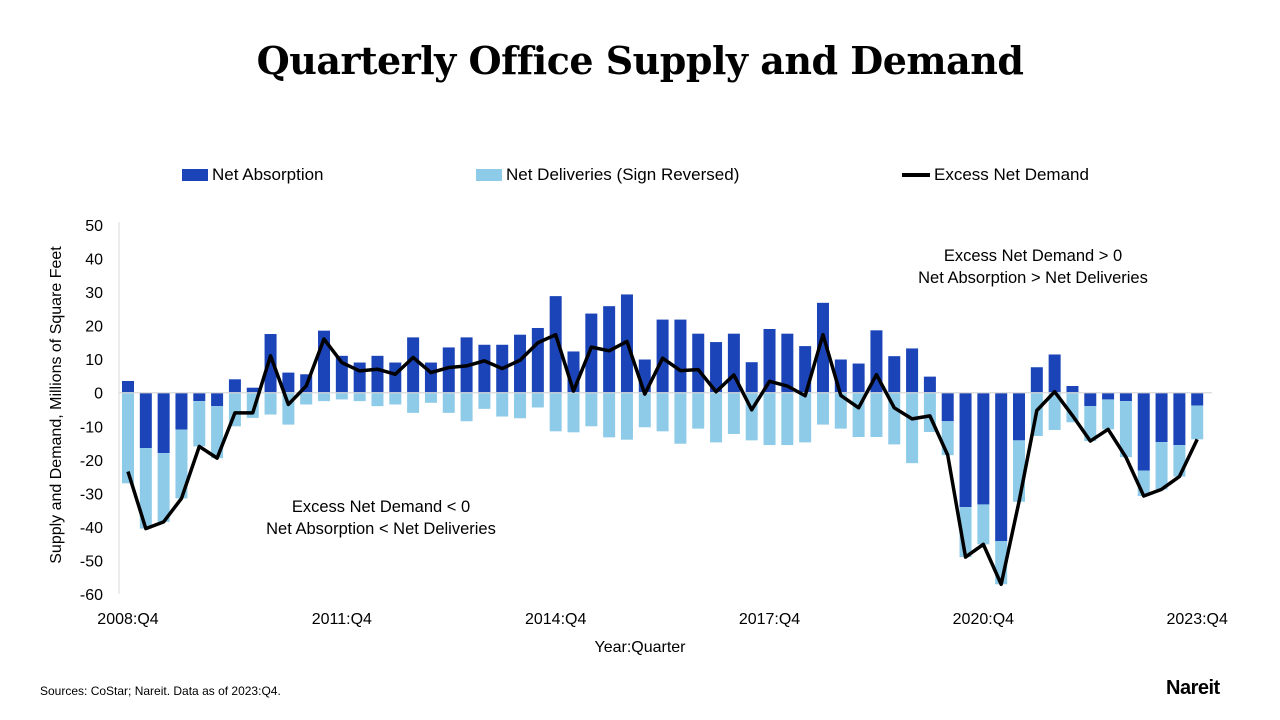  What do you see at coordinates (555, 619) in the screenshot?
I see `x-tick-label: 2014:Q4` at bounding box center [555, 619].